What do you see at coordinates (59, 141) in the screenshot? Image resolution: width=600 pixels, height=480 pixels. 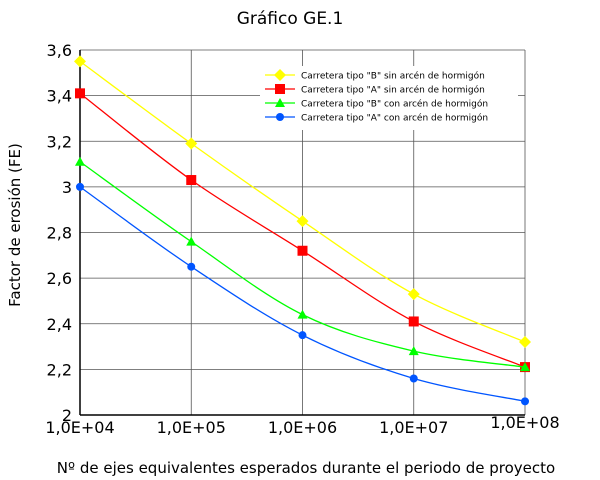 I see `y-tick-label: 3,2` at bounding box center [59, 141].